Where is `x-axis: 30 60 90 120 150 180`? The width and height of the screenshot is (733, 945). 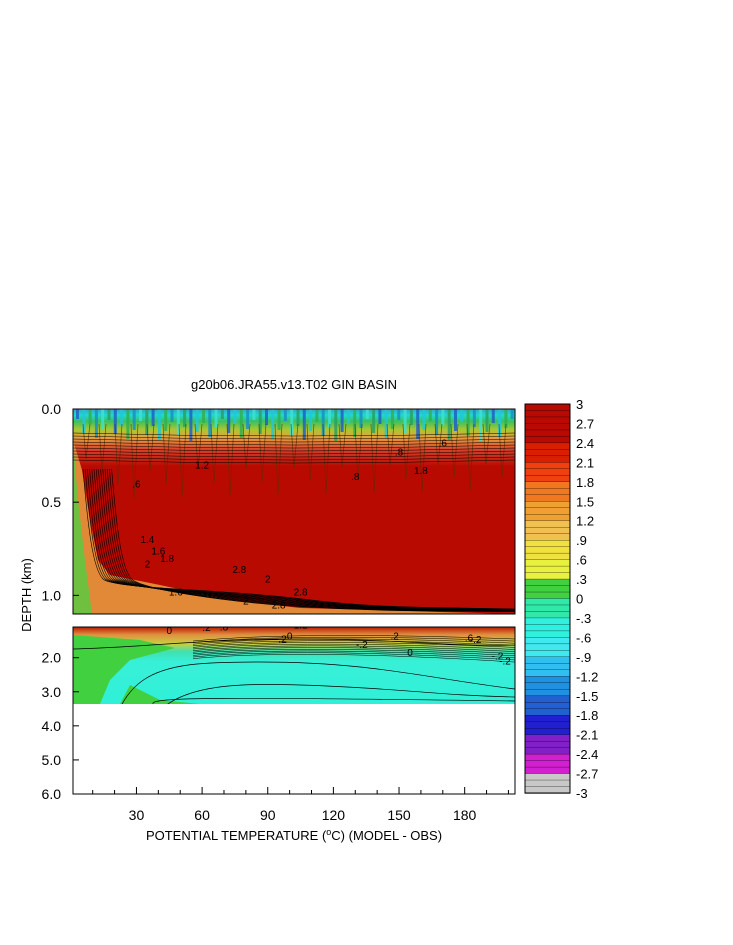 x-axis: 30 60 90 120 150 180 is located at coordinates (300, 805).